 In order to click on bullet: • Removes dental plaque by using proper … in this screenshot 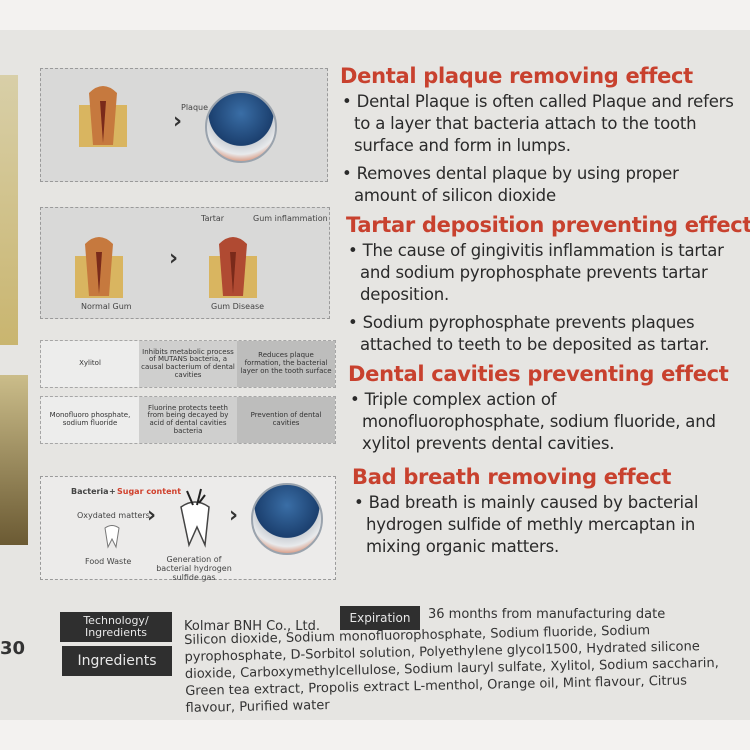, I will do `click(510, 184)`.